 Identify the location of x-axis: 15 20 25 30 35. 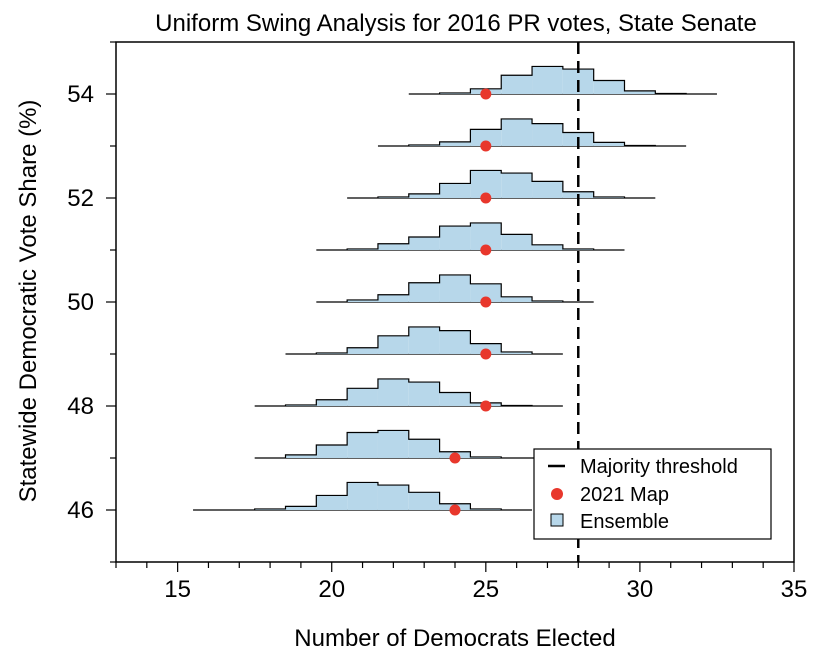
(461, 582).